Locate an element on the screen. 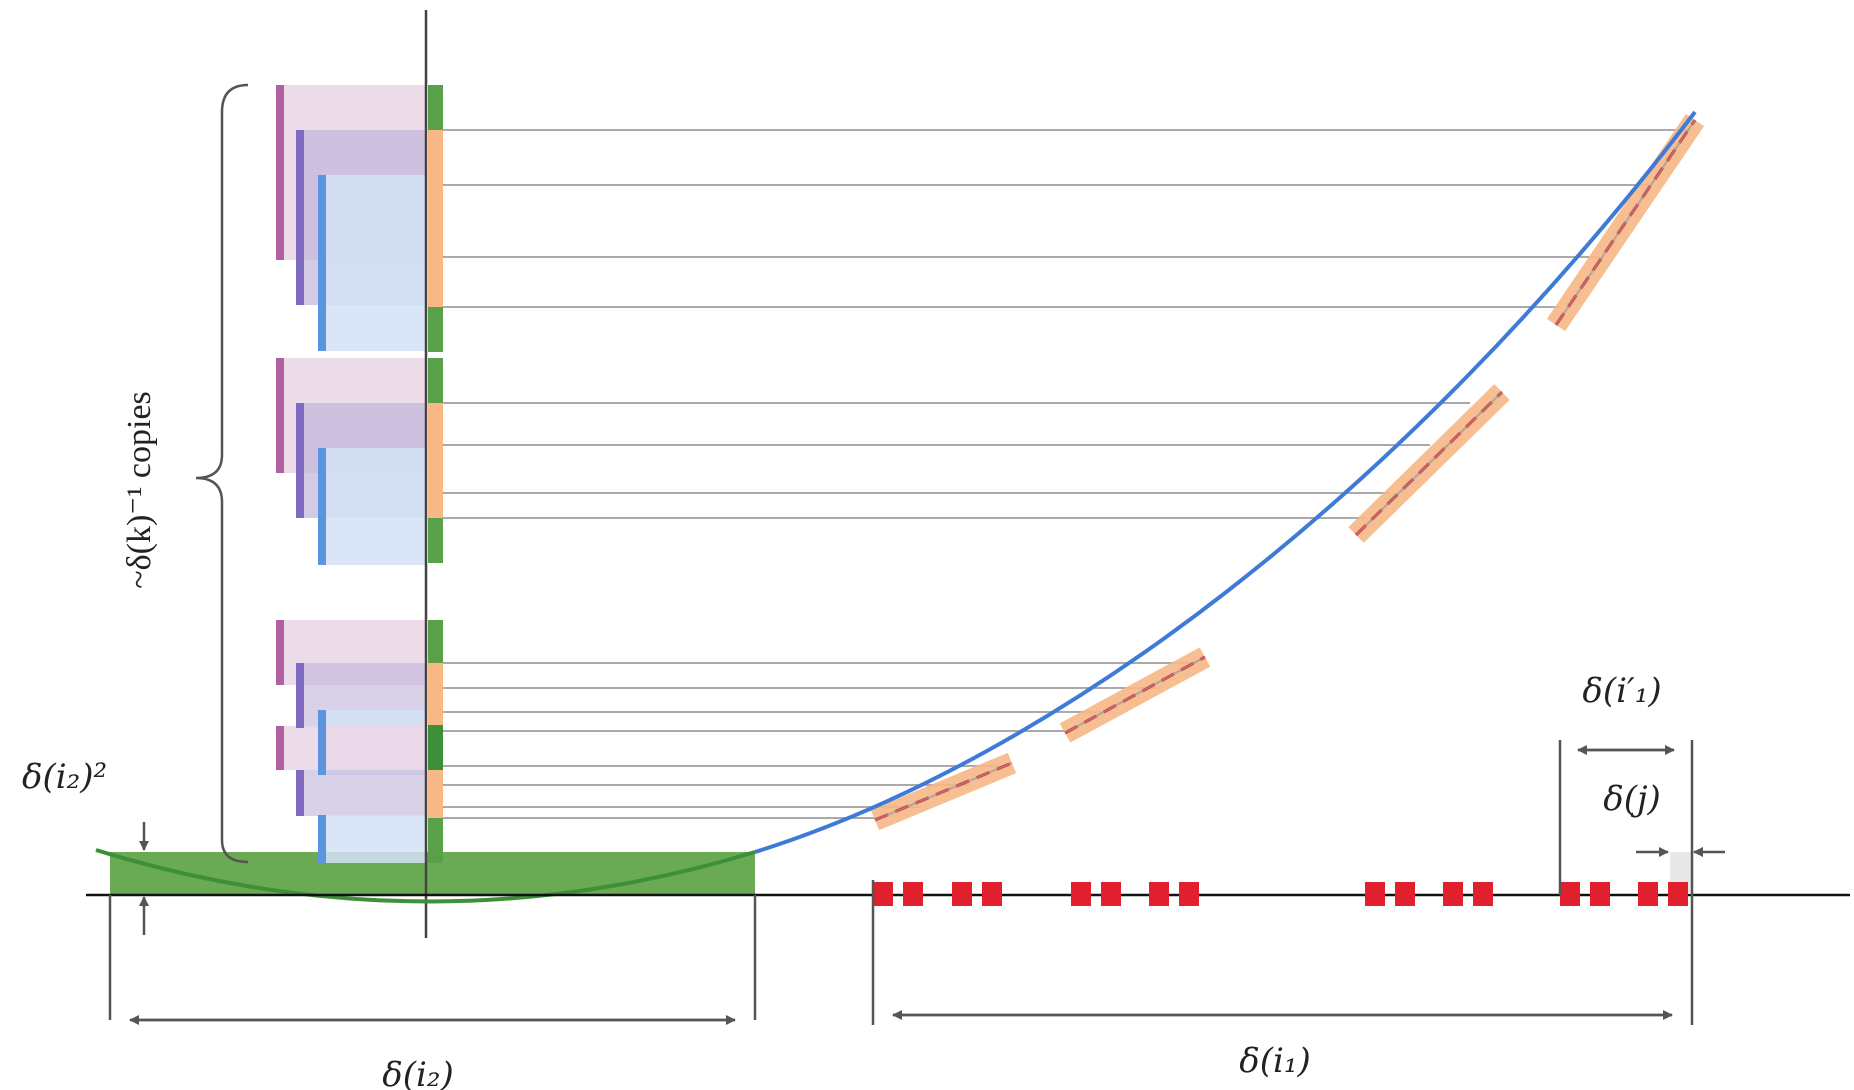 Image resolution: width=1854 pixels, height=1090 pixels. delta-i1-label: δ(i₁) is located at coordinates (1275, 1061).